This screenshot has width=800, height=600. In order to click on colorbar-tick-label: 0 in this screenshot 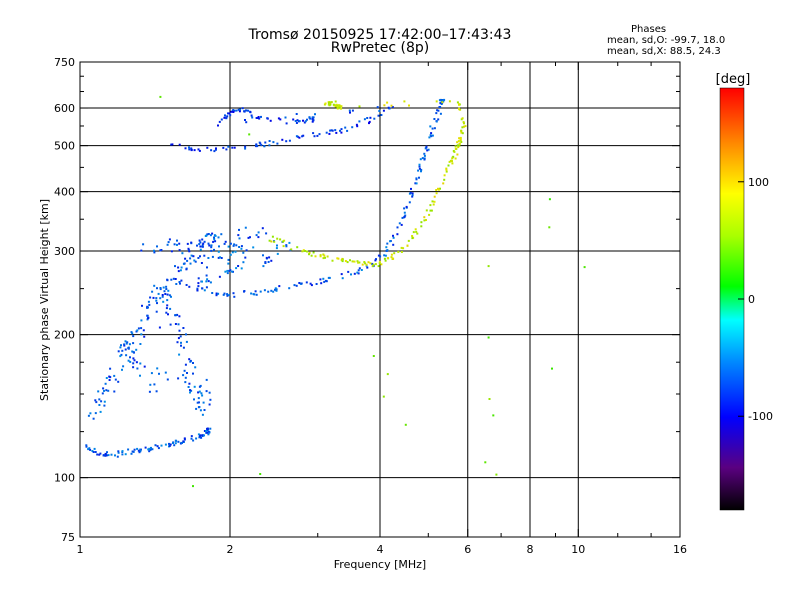, I will do `click(751, 299)`.